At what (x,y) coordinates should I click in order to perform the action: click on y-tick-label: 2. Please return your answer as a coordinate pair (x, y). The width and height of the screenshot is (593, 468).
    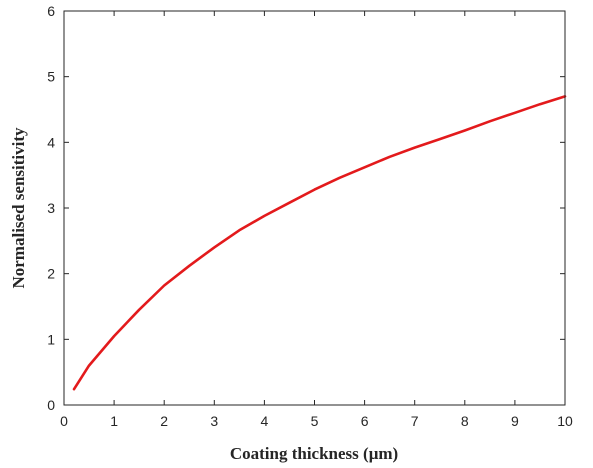
    Looking at the image, I should click on (51, 274).